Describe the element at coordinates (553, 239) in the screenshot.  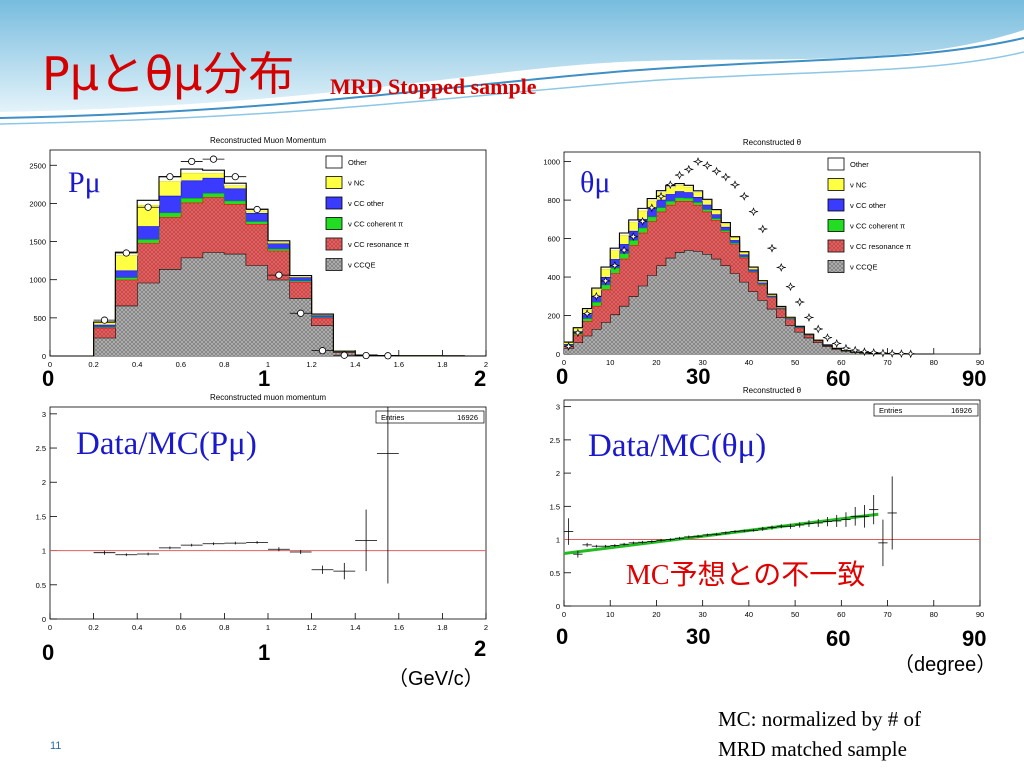
I see `y-tick-label: 600` at that location.